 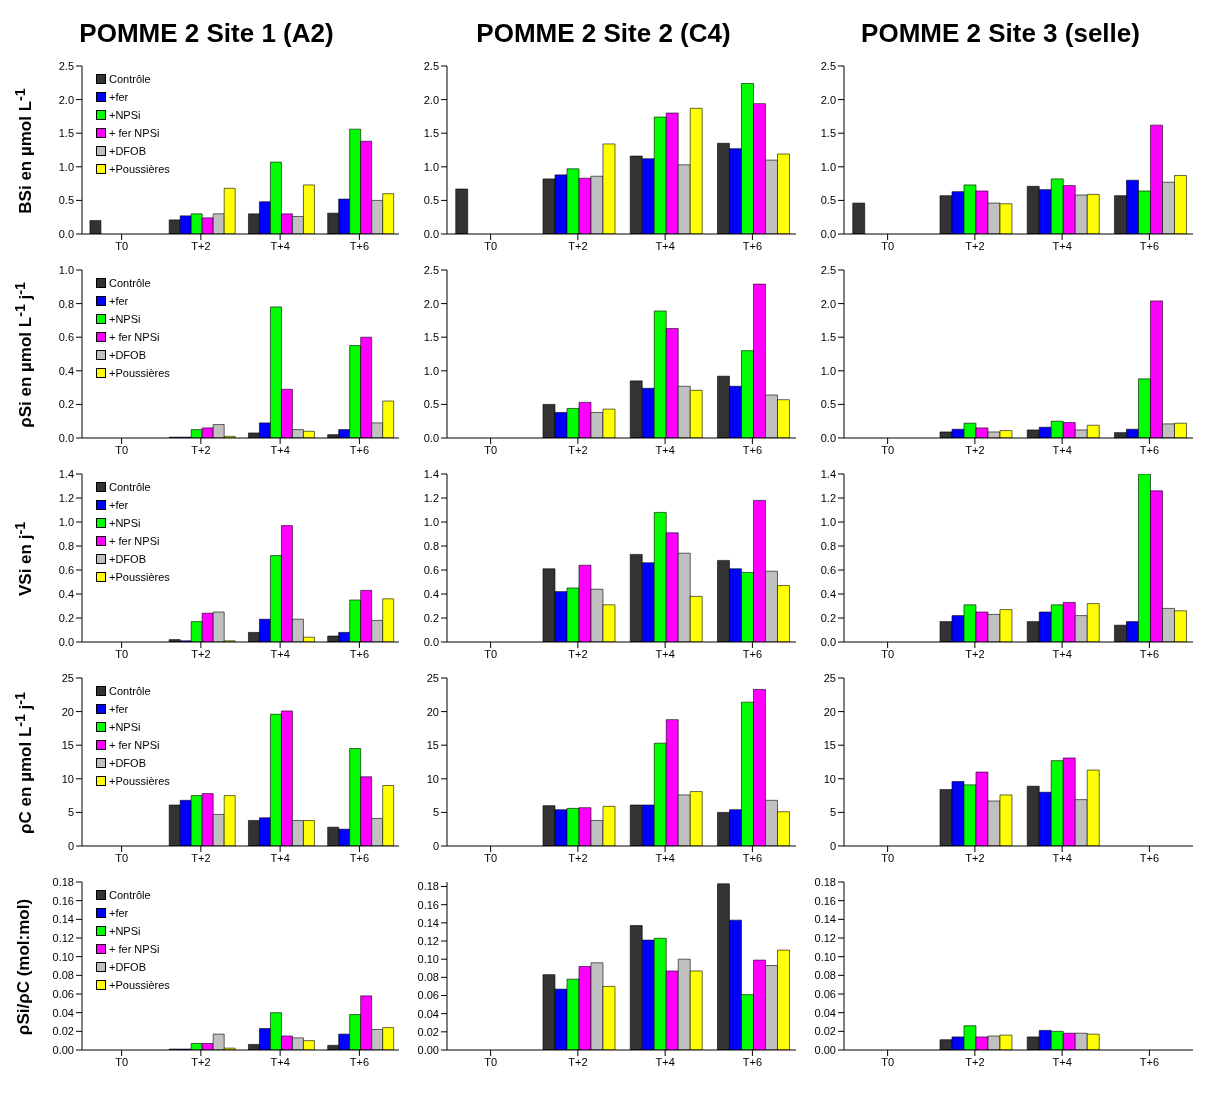 What do you see at coordinates (67, 778) in the screenshot?
I see `y-tick-label: 10` at bounding box center [67, 778].